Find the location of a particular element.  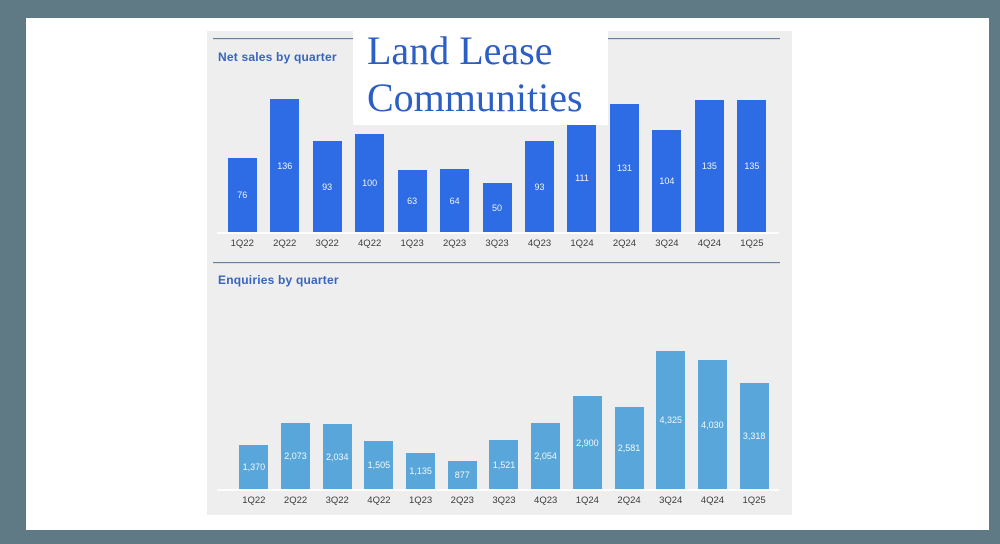

bar-value-label: 64 is located at coordinates (454, 200).